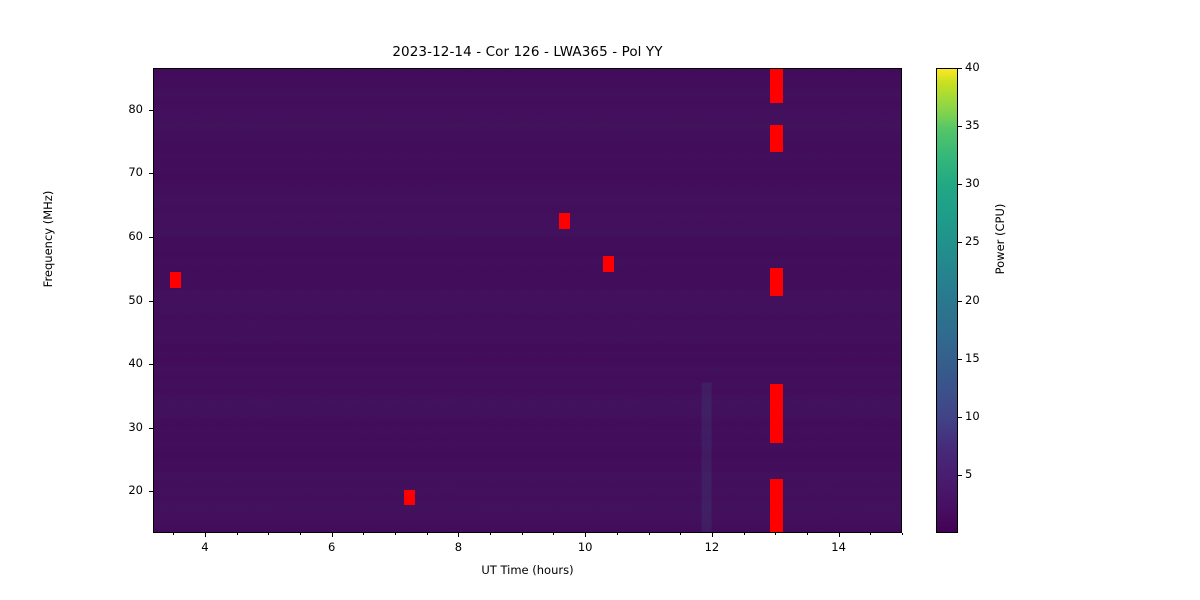 Image resolution: width=1200 pixels, height=600 pixels. Describe the element at coordinates (972, 299) in the screenshot. I see `colorbar-tick-label: 20` at that location.